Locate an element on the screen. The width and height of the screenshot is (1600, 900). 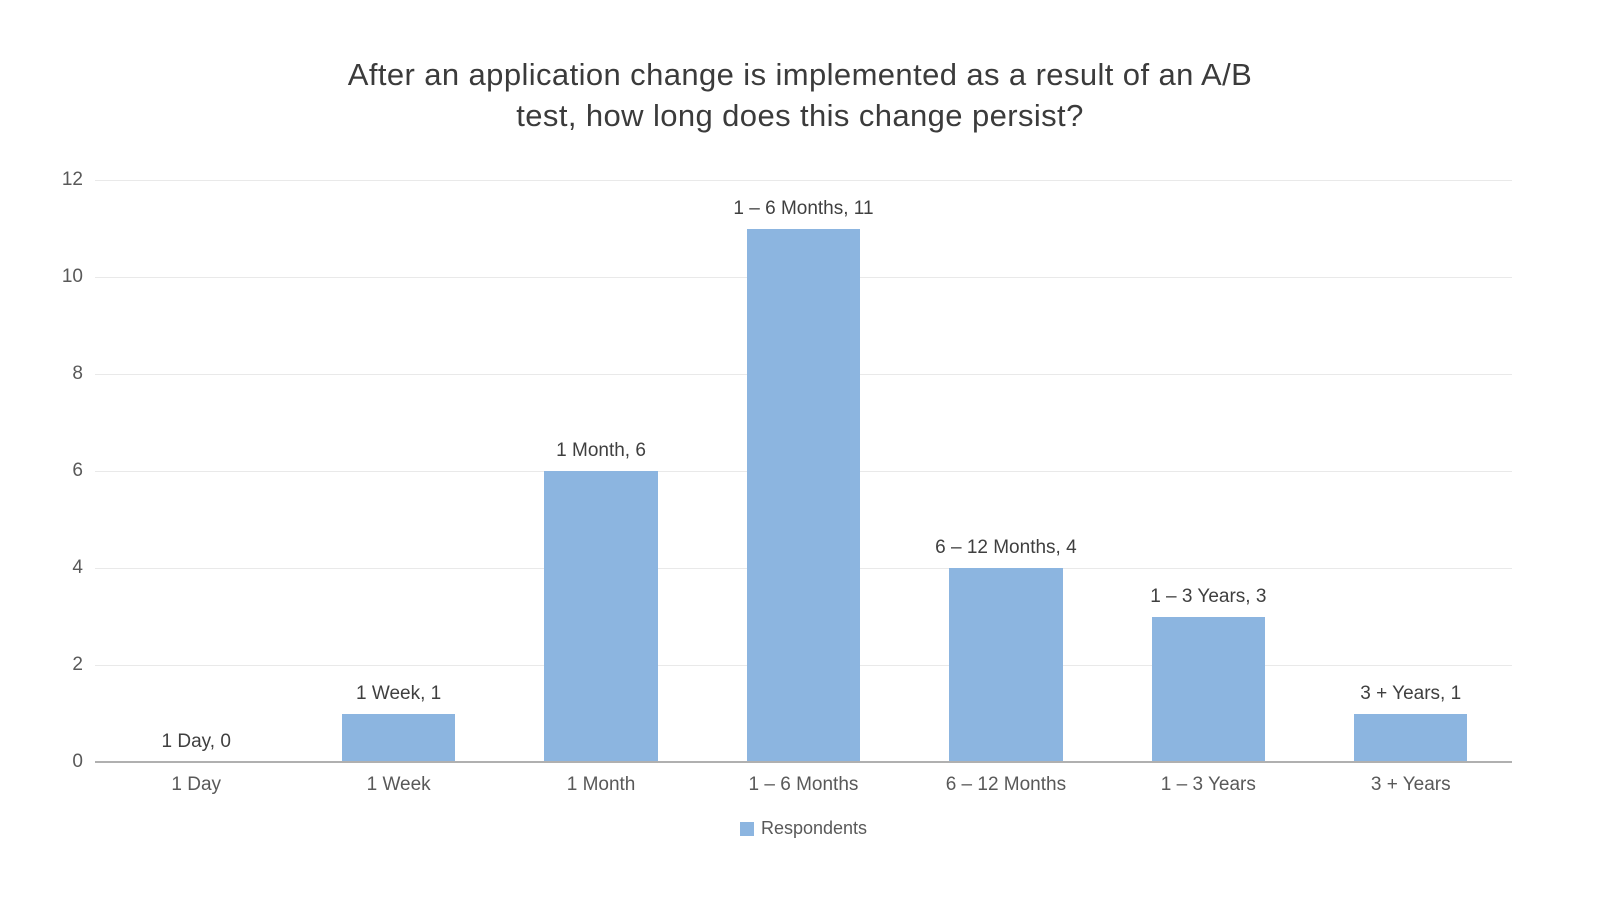
y-axis-tick-label: 6 is located at coordinates (77, 470).